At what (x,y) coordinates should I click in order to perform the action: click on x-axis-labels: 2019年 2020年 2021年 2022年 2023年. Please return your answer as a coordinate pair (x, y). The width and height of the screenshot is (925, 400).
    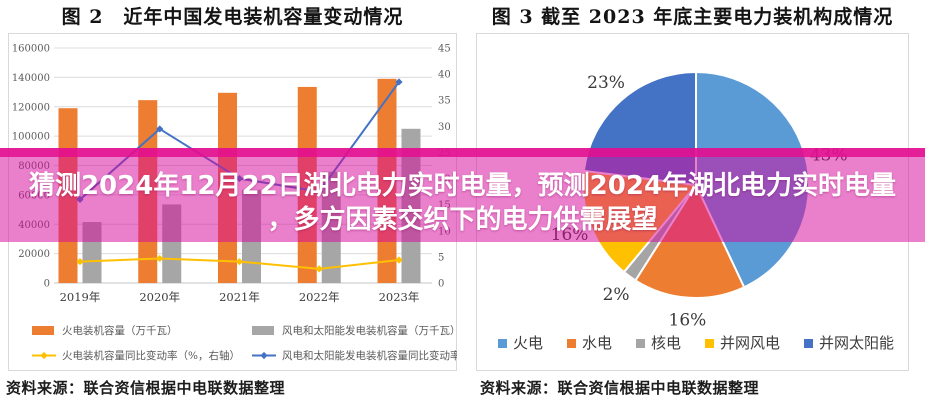
    Looking at the image, I should click on (240, 297).